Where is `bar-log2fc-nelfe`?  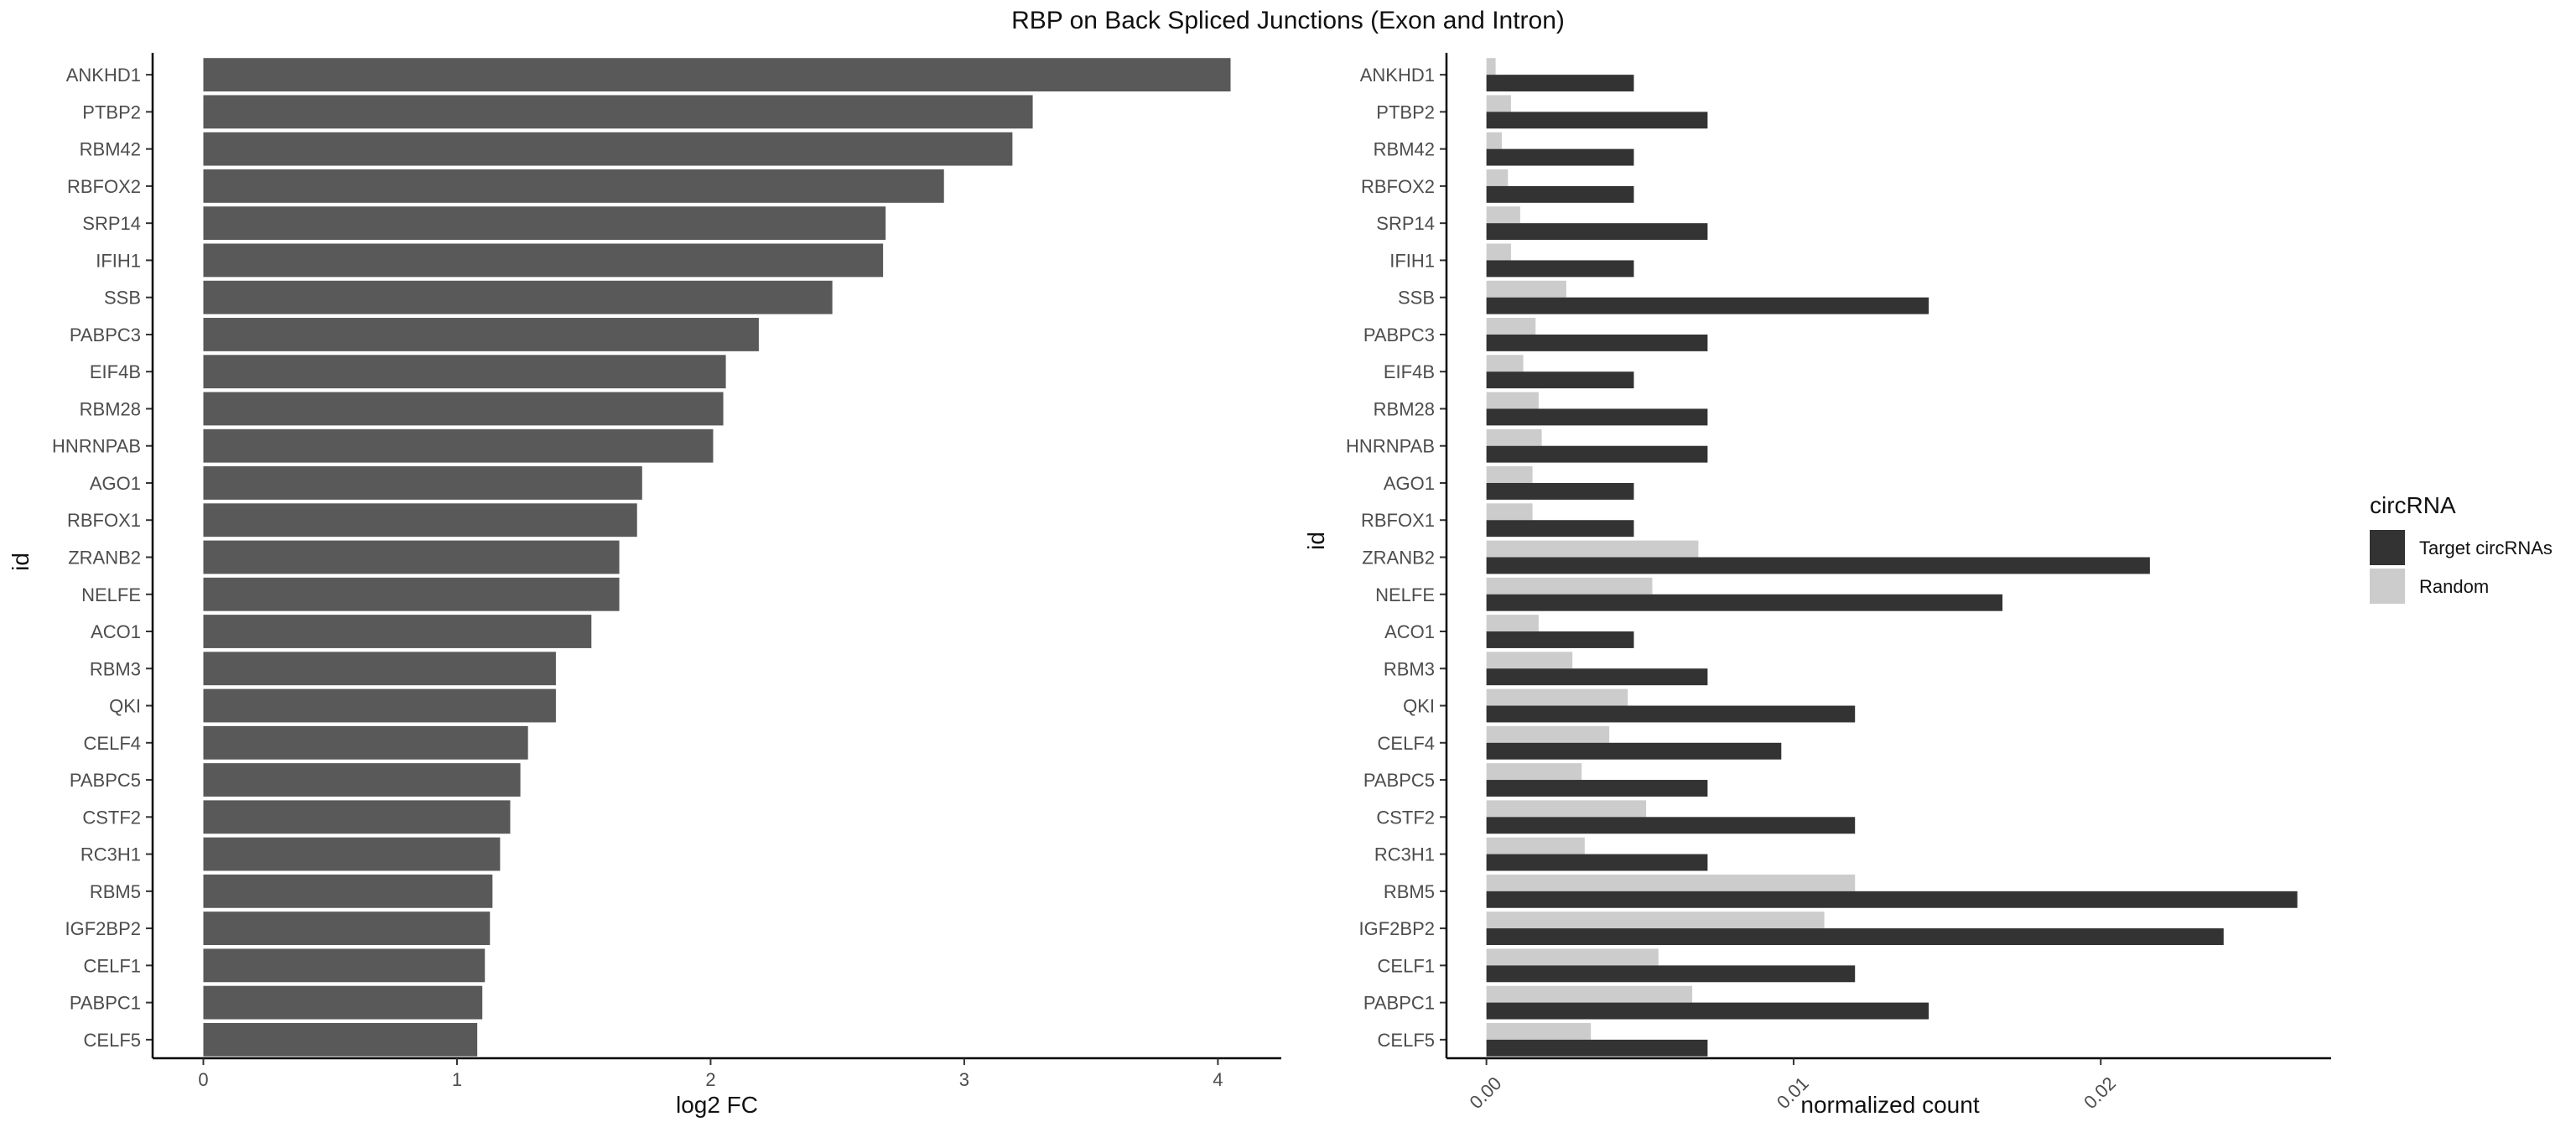
bar-log2fc-nelfe is located at coordinates (411, 594).